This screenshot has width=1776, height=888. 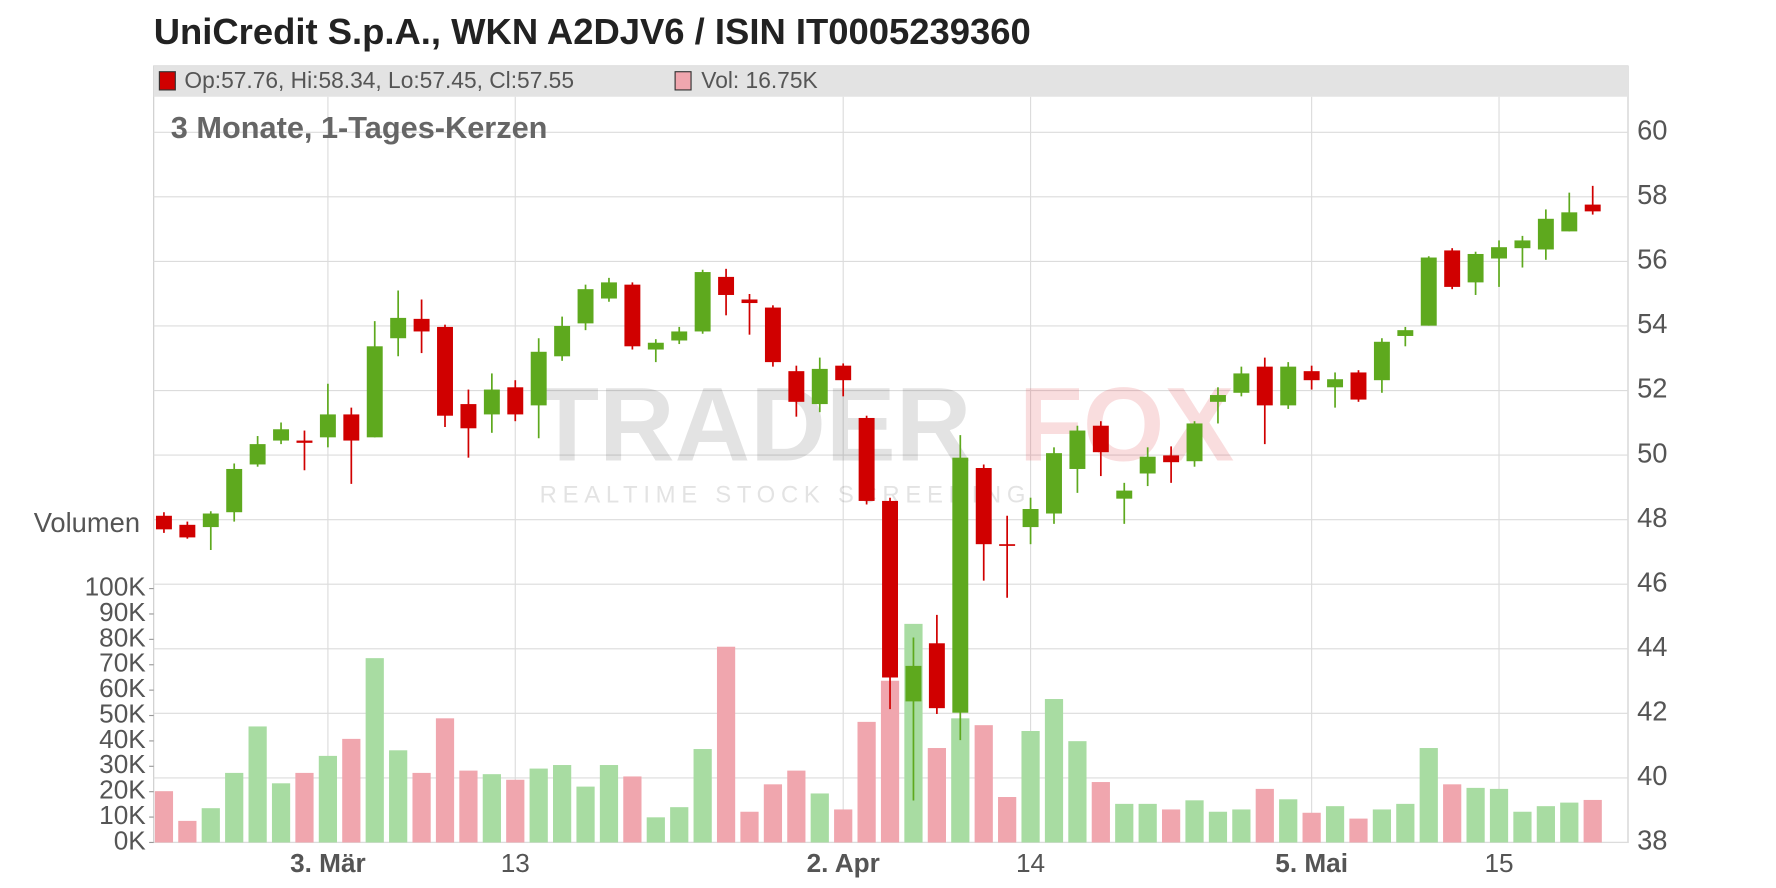 What do you see at coordinates (1652, 517) in the screenshot?
I see `y-tick-label: 48` at bounding box center [1652, 517].